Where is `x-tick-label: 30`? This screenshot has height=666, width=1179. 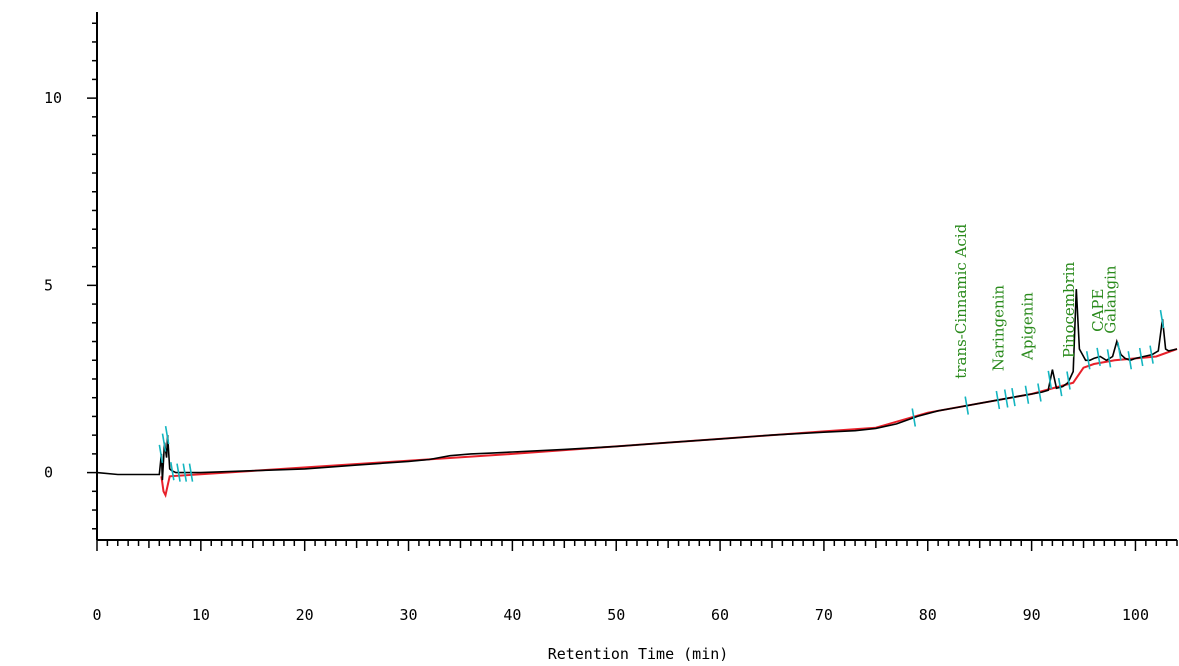 x-tick-label: 30 is located at coordinates (409, 615).